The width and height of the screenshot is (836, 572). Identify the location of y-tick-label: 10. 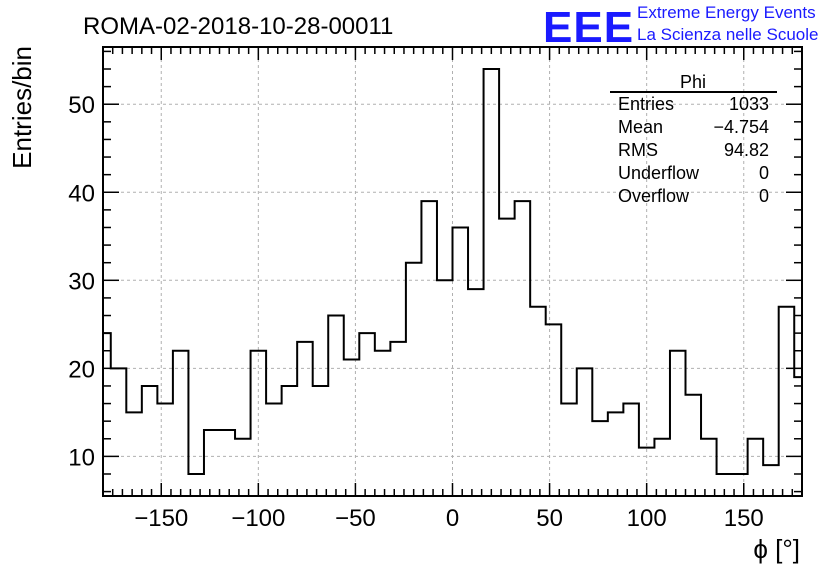
(81, 457).